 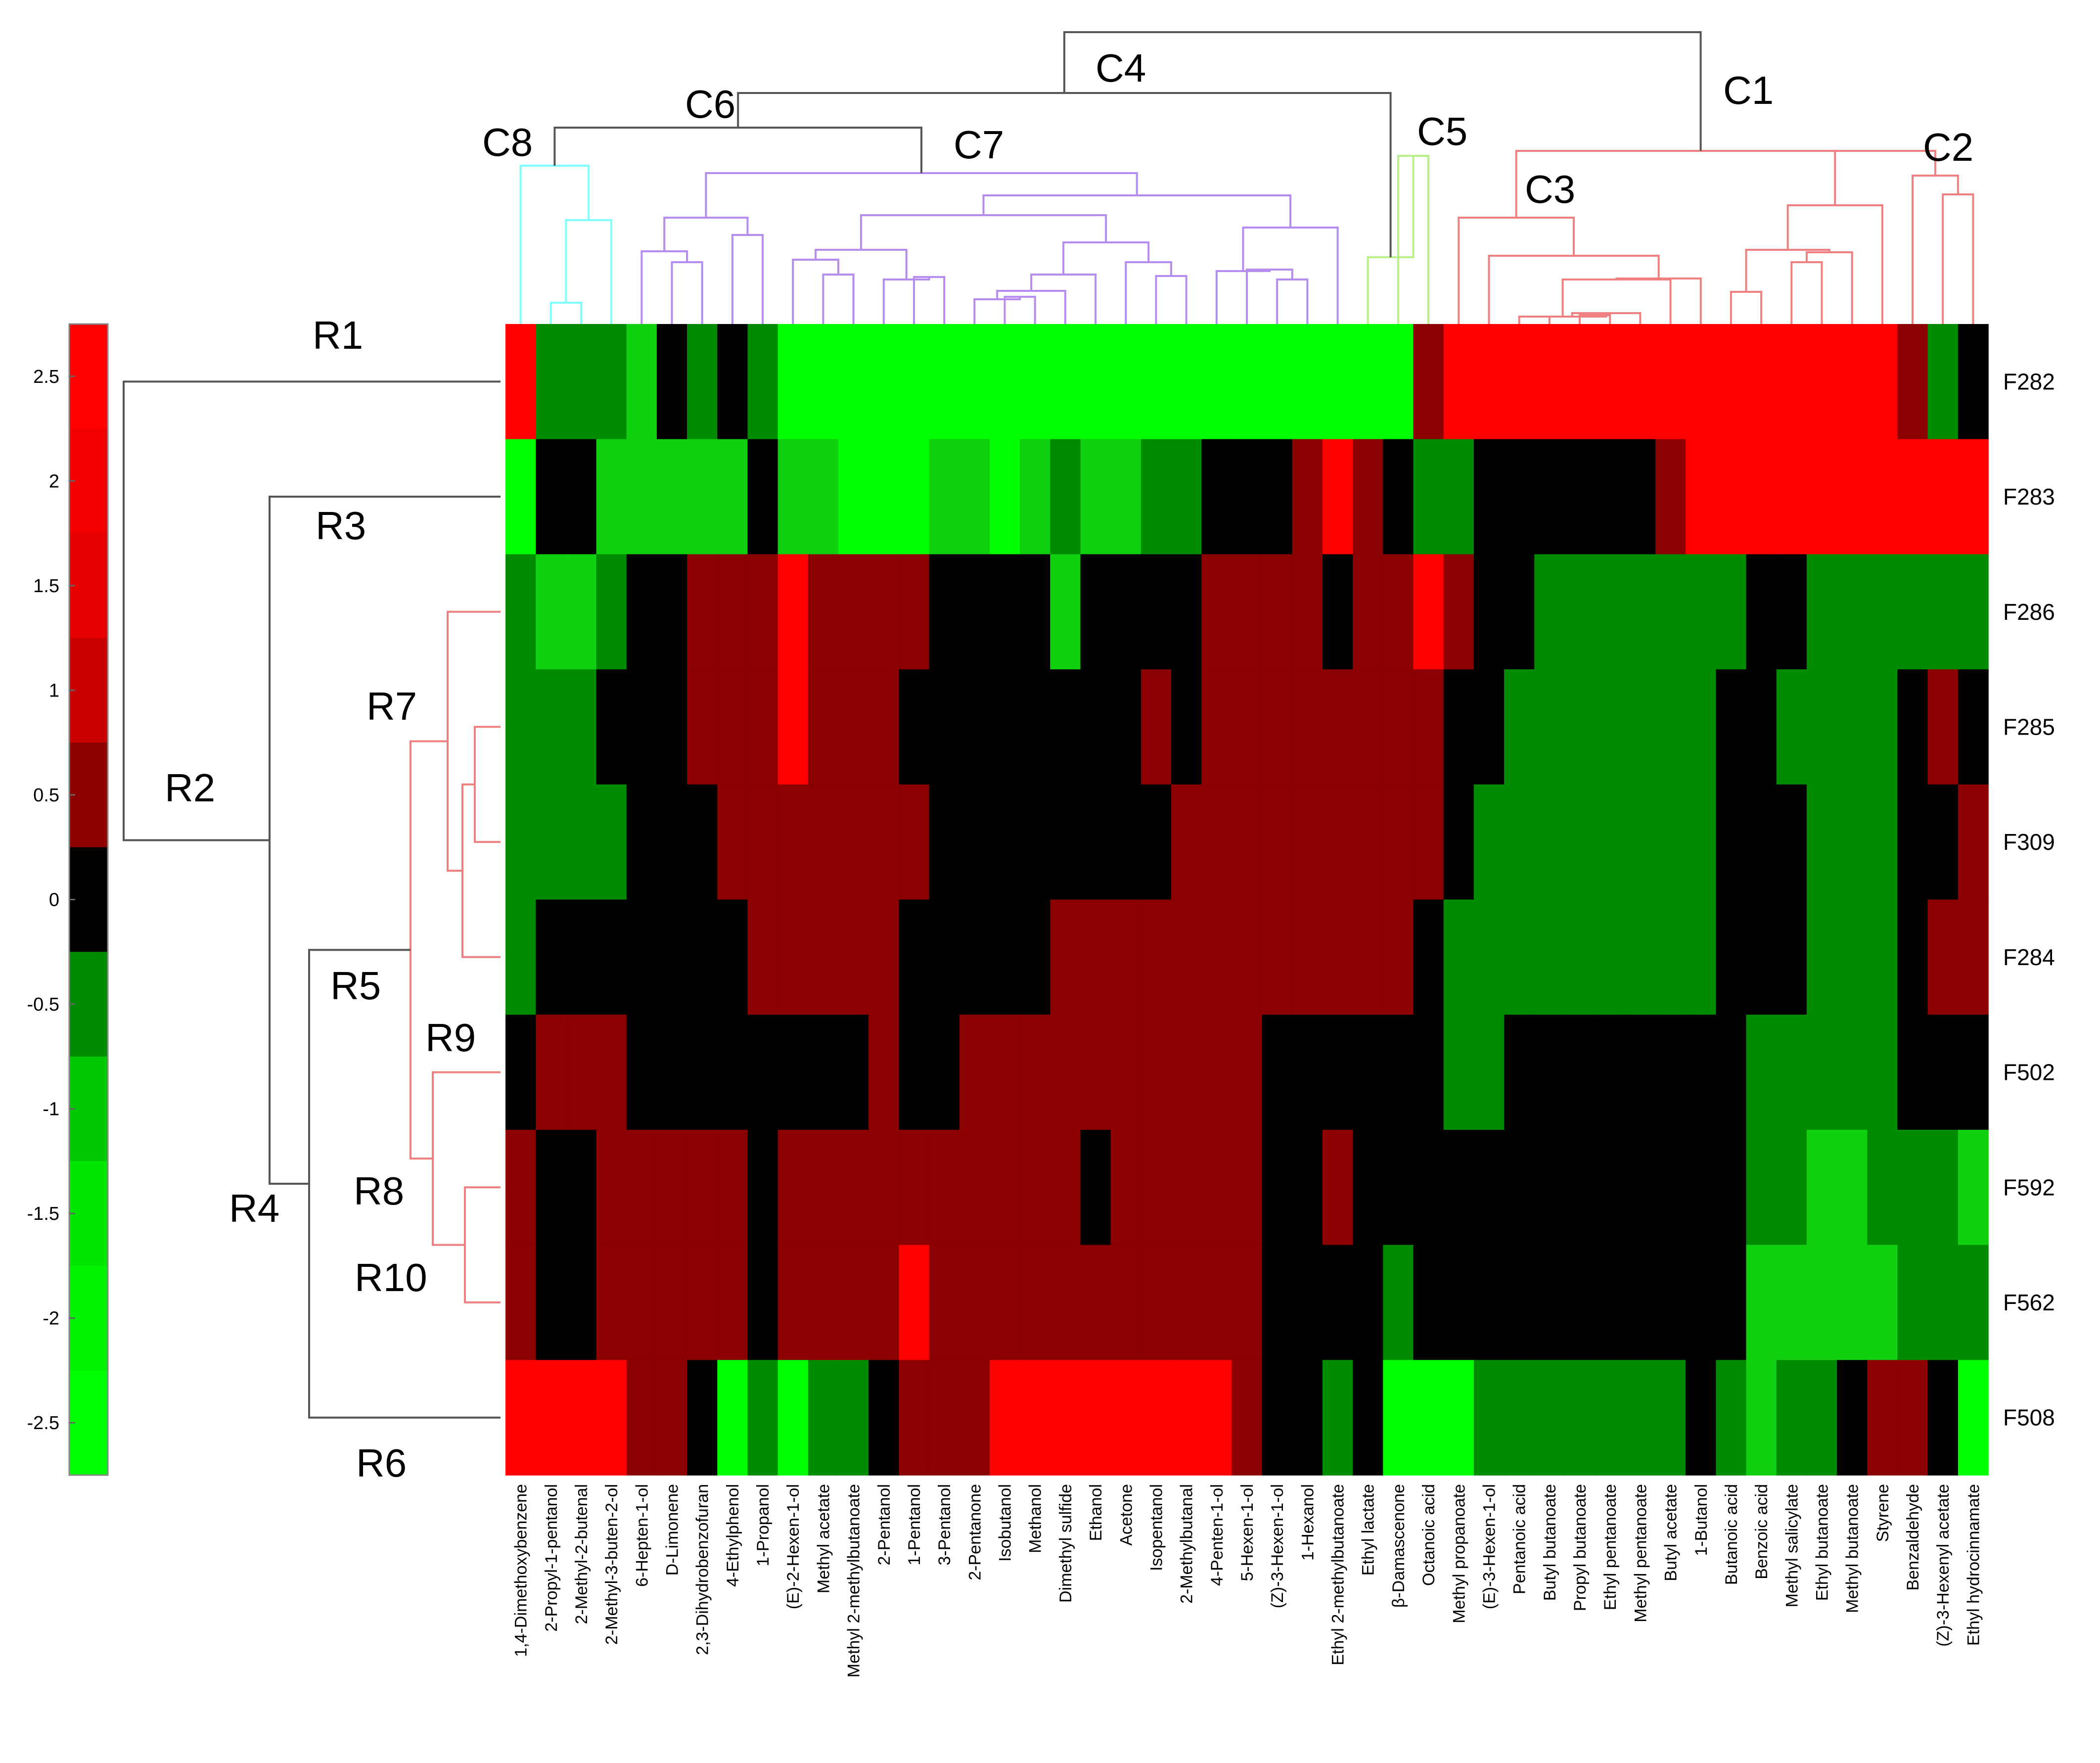 What do you see at coordinates (51, 1109) in the screenshot?
I see `colorbar-tick-label: -1` at bounding box center [51, 1109].